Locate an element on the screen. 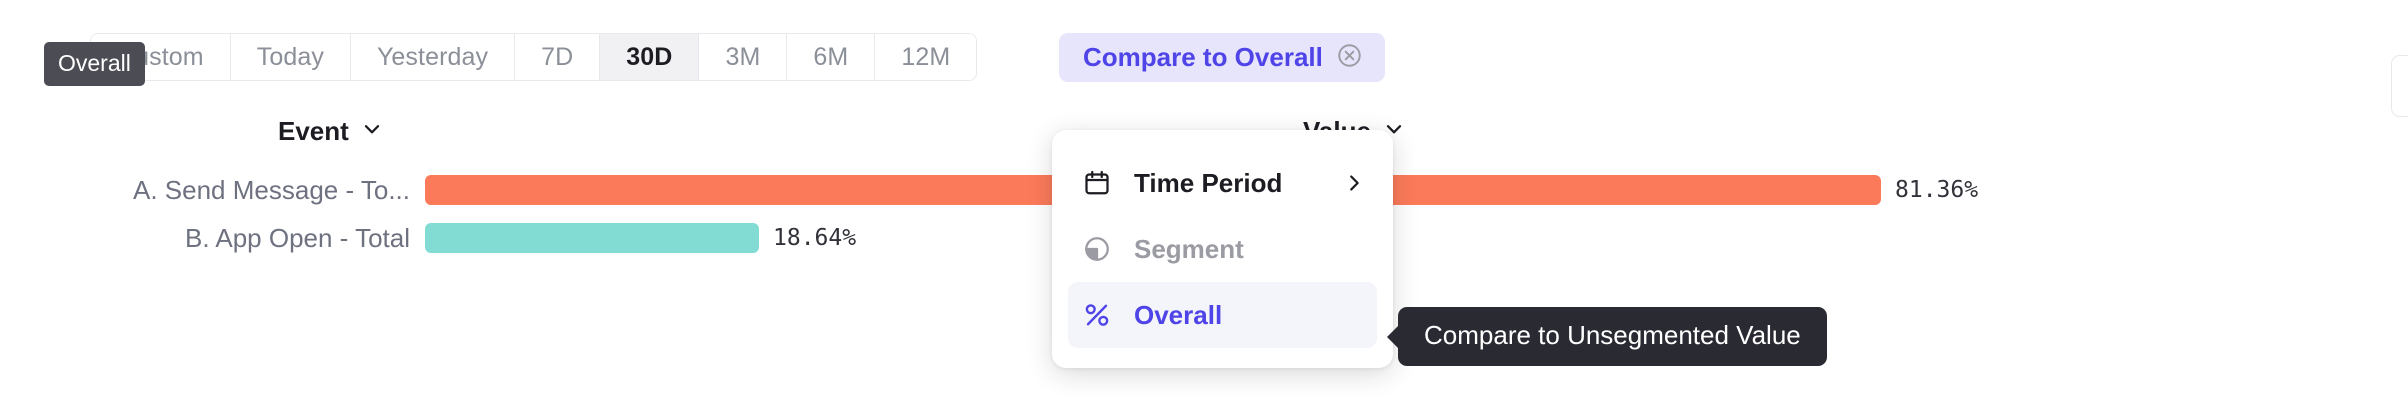 The height and width of the screenshot is (410, 2408). menu-item-segment: Segment is located at coordinates (1222, 249).